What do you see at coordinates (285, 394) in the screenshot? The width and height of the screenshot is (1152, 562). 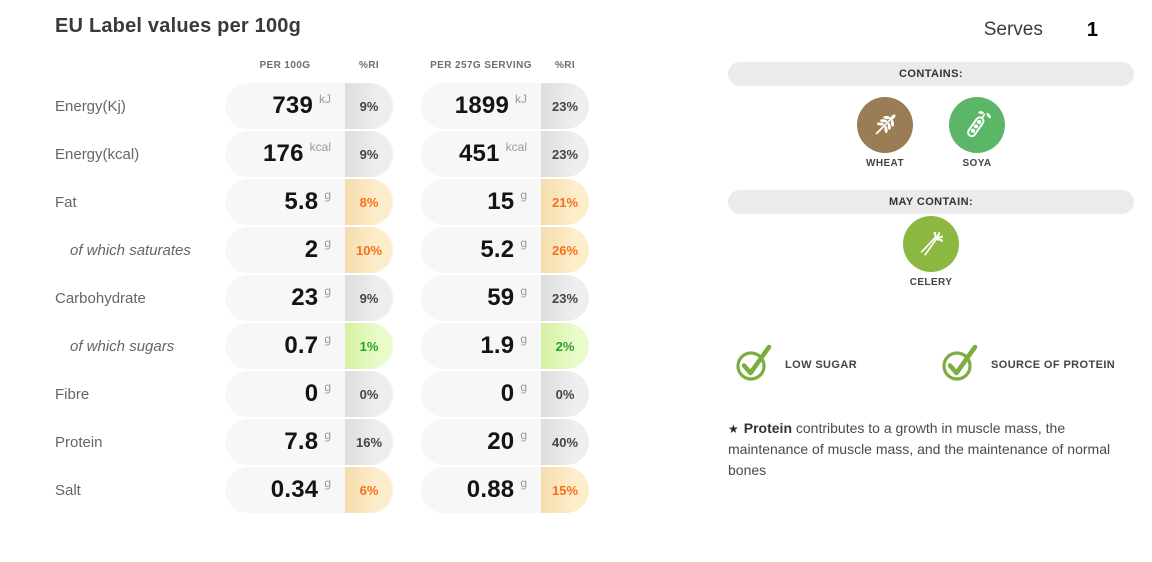 I see `per100-value: 0 g` at bounding box center [285, 394].